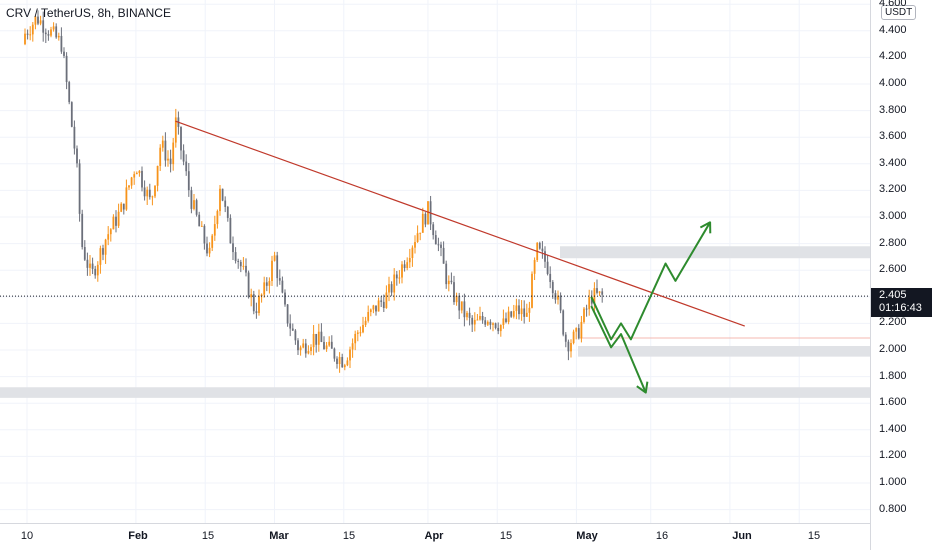 This screenshot has width=932, height=550. I want to click on candle-countdown: 01:16:43, so click(900, 308).